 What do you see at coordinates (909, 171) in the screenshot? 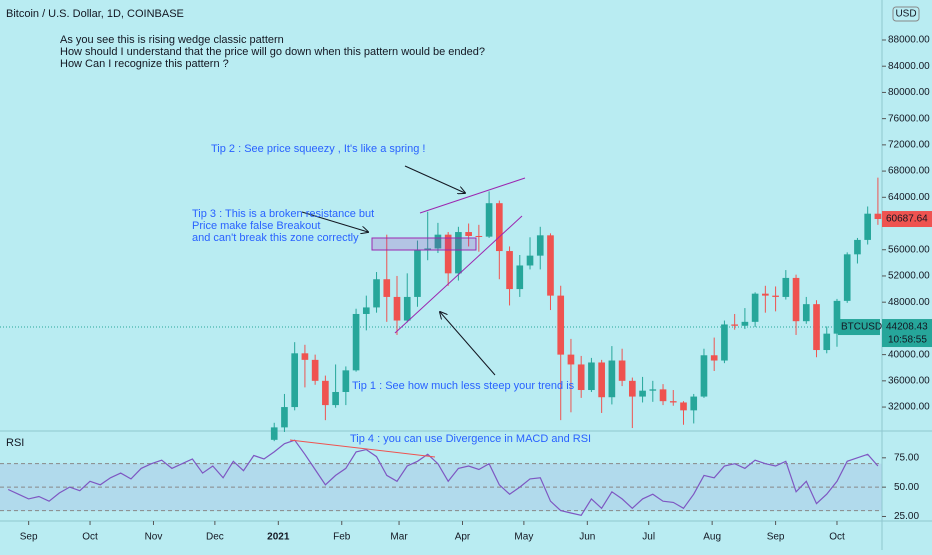
I see `y-tick-label: 68000.00` at bounding box center [909, 171].